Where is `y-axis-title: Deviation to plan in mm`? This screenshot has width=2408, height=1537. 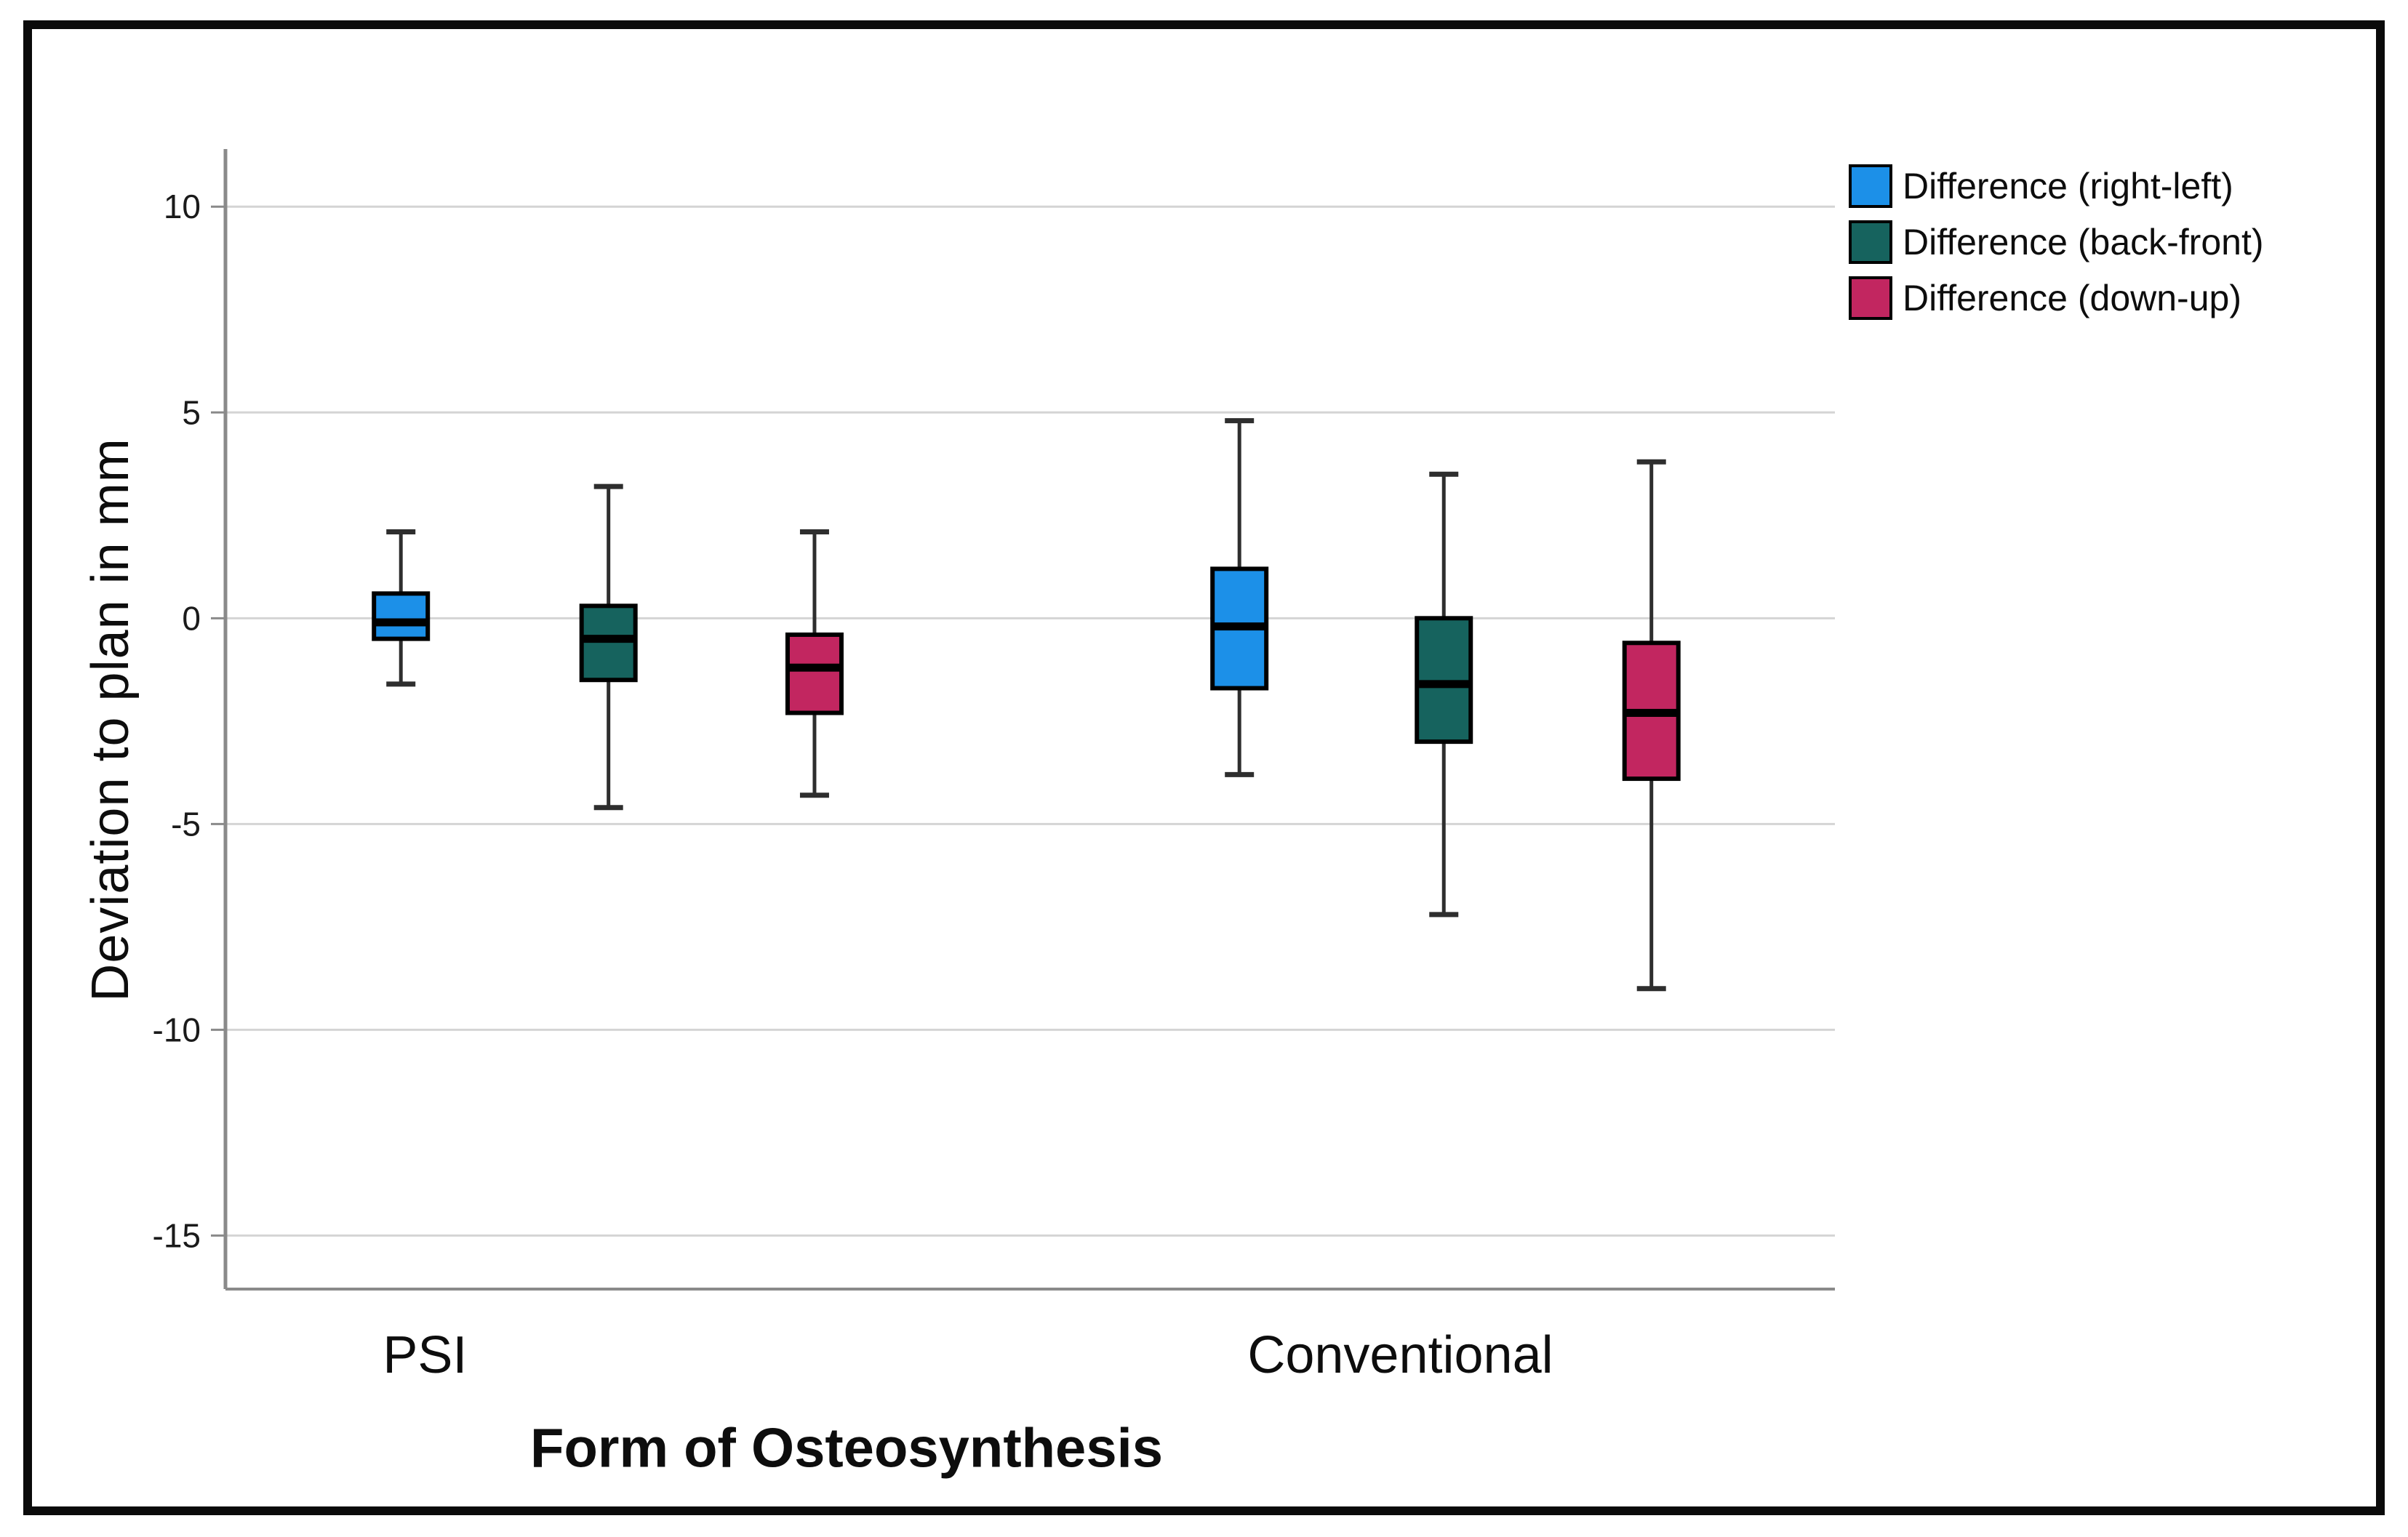
y-axis-title: Deviation to plan in mm is located at coordinates (110, 720).